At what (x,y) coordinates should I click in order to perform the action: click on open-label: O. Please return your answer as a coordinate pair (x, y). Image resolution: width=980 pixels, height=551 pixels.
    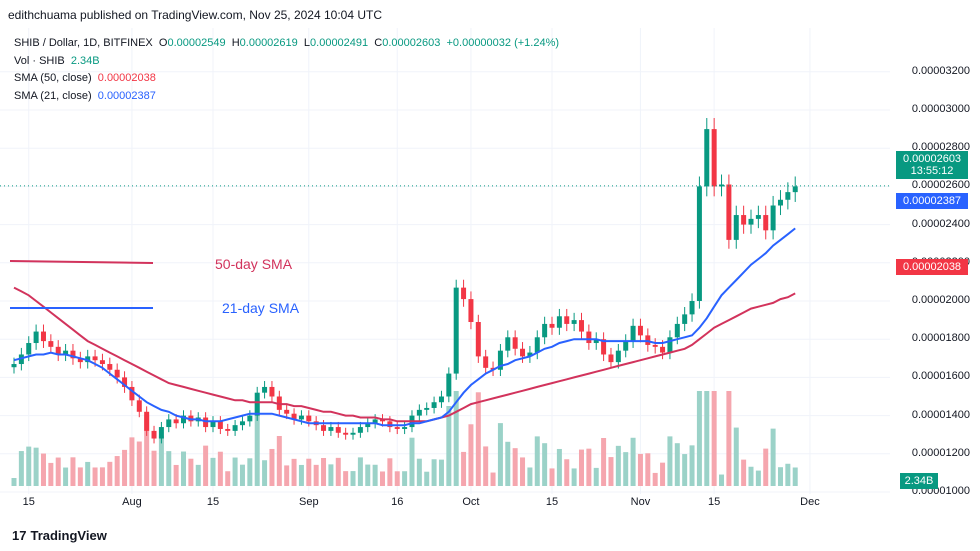
    Looking at the image, I should click on (163, 43).